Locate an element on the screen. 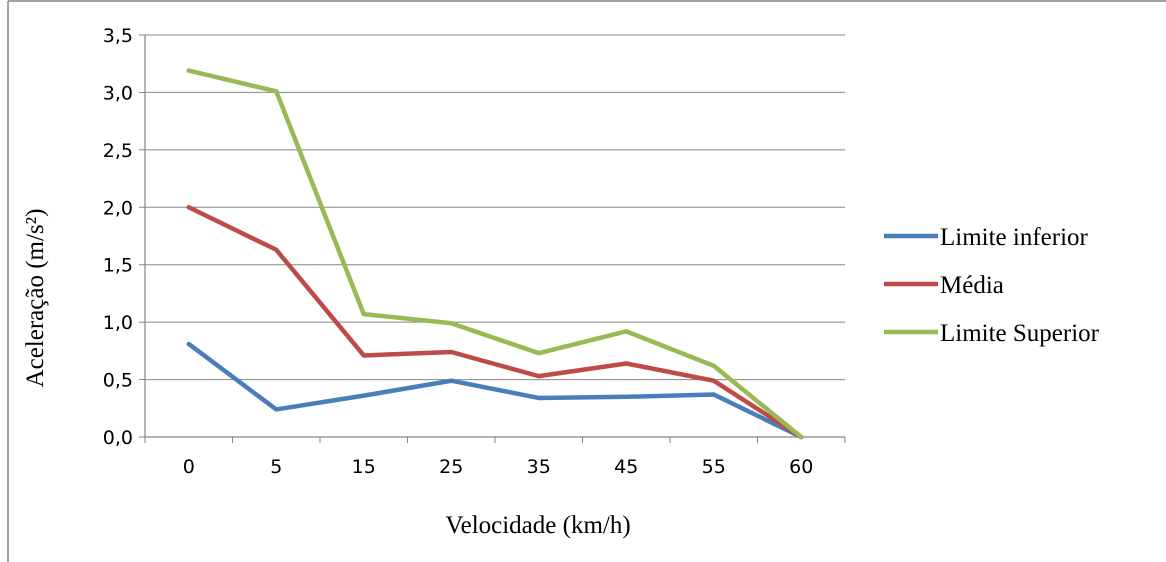  y-tick-label: 2,0 is located at coordinates (118, 208).